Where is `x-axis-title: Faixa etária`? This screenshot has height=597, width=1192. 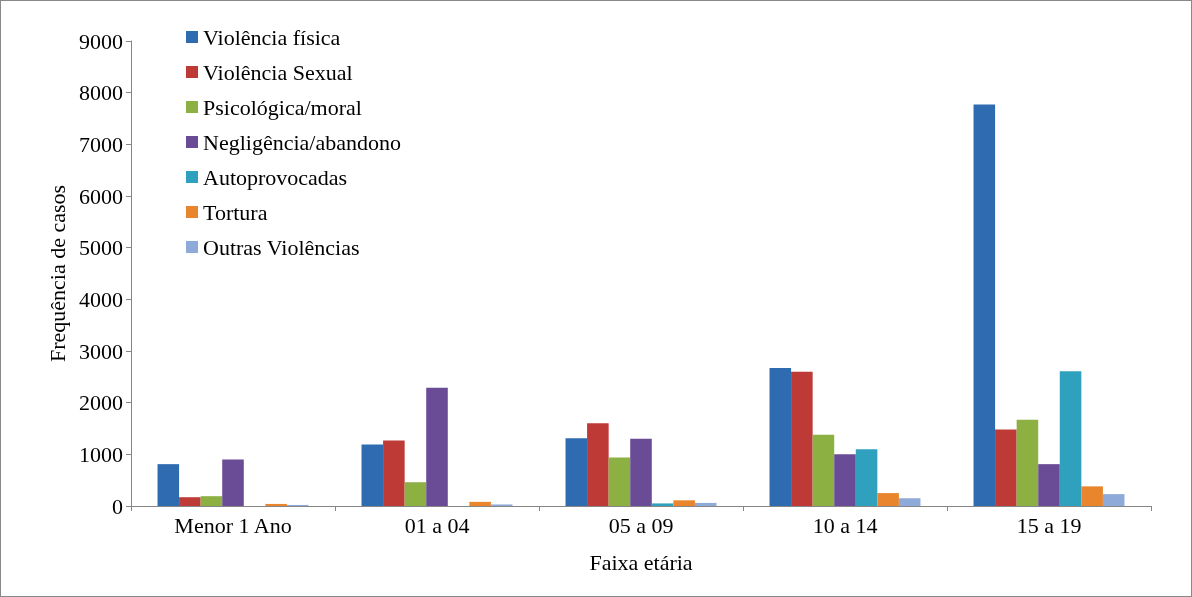
x-axis-title: Faixa etária is located at coordinates (641, 562).